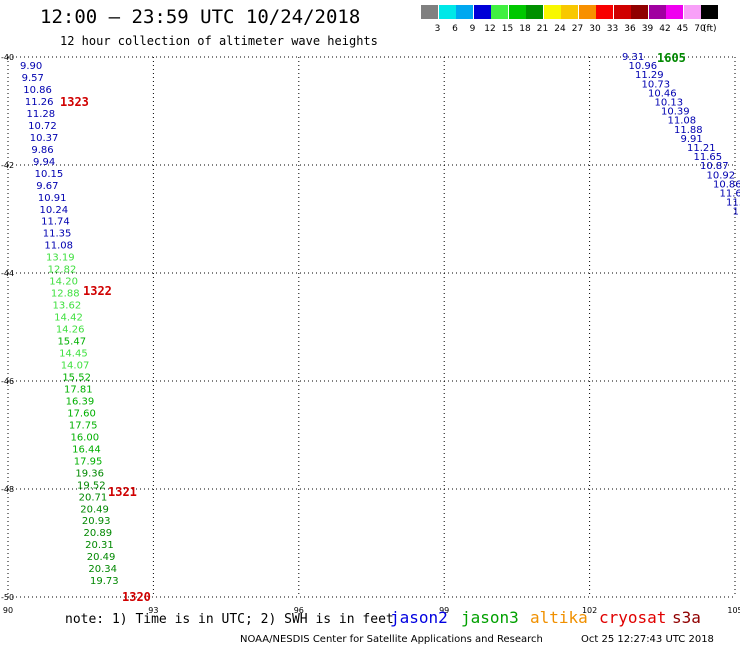 This screenshot has height=650, width=740. What do you see at coordinates (62, 270) in the screenshot?
I see `swh-value: 12.82` at bounding box center [62, 270].